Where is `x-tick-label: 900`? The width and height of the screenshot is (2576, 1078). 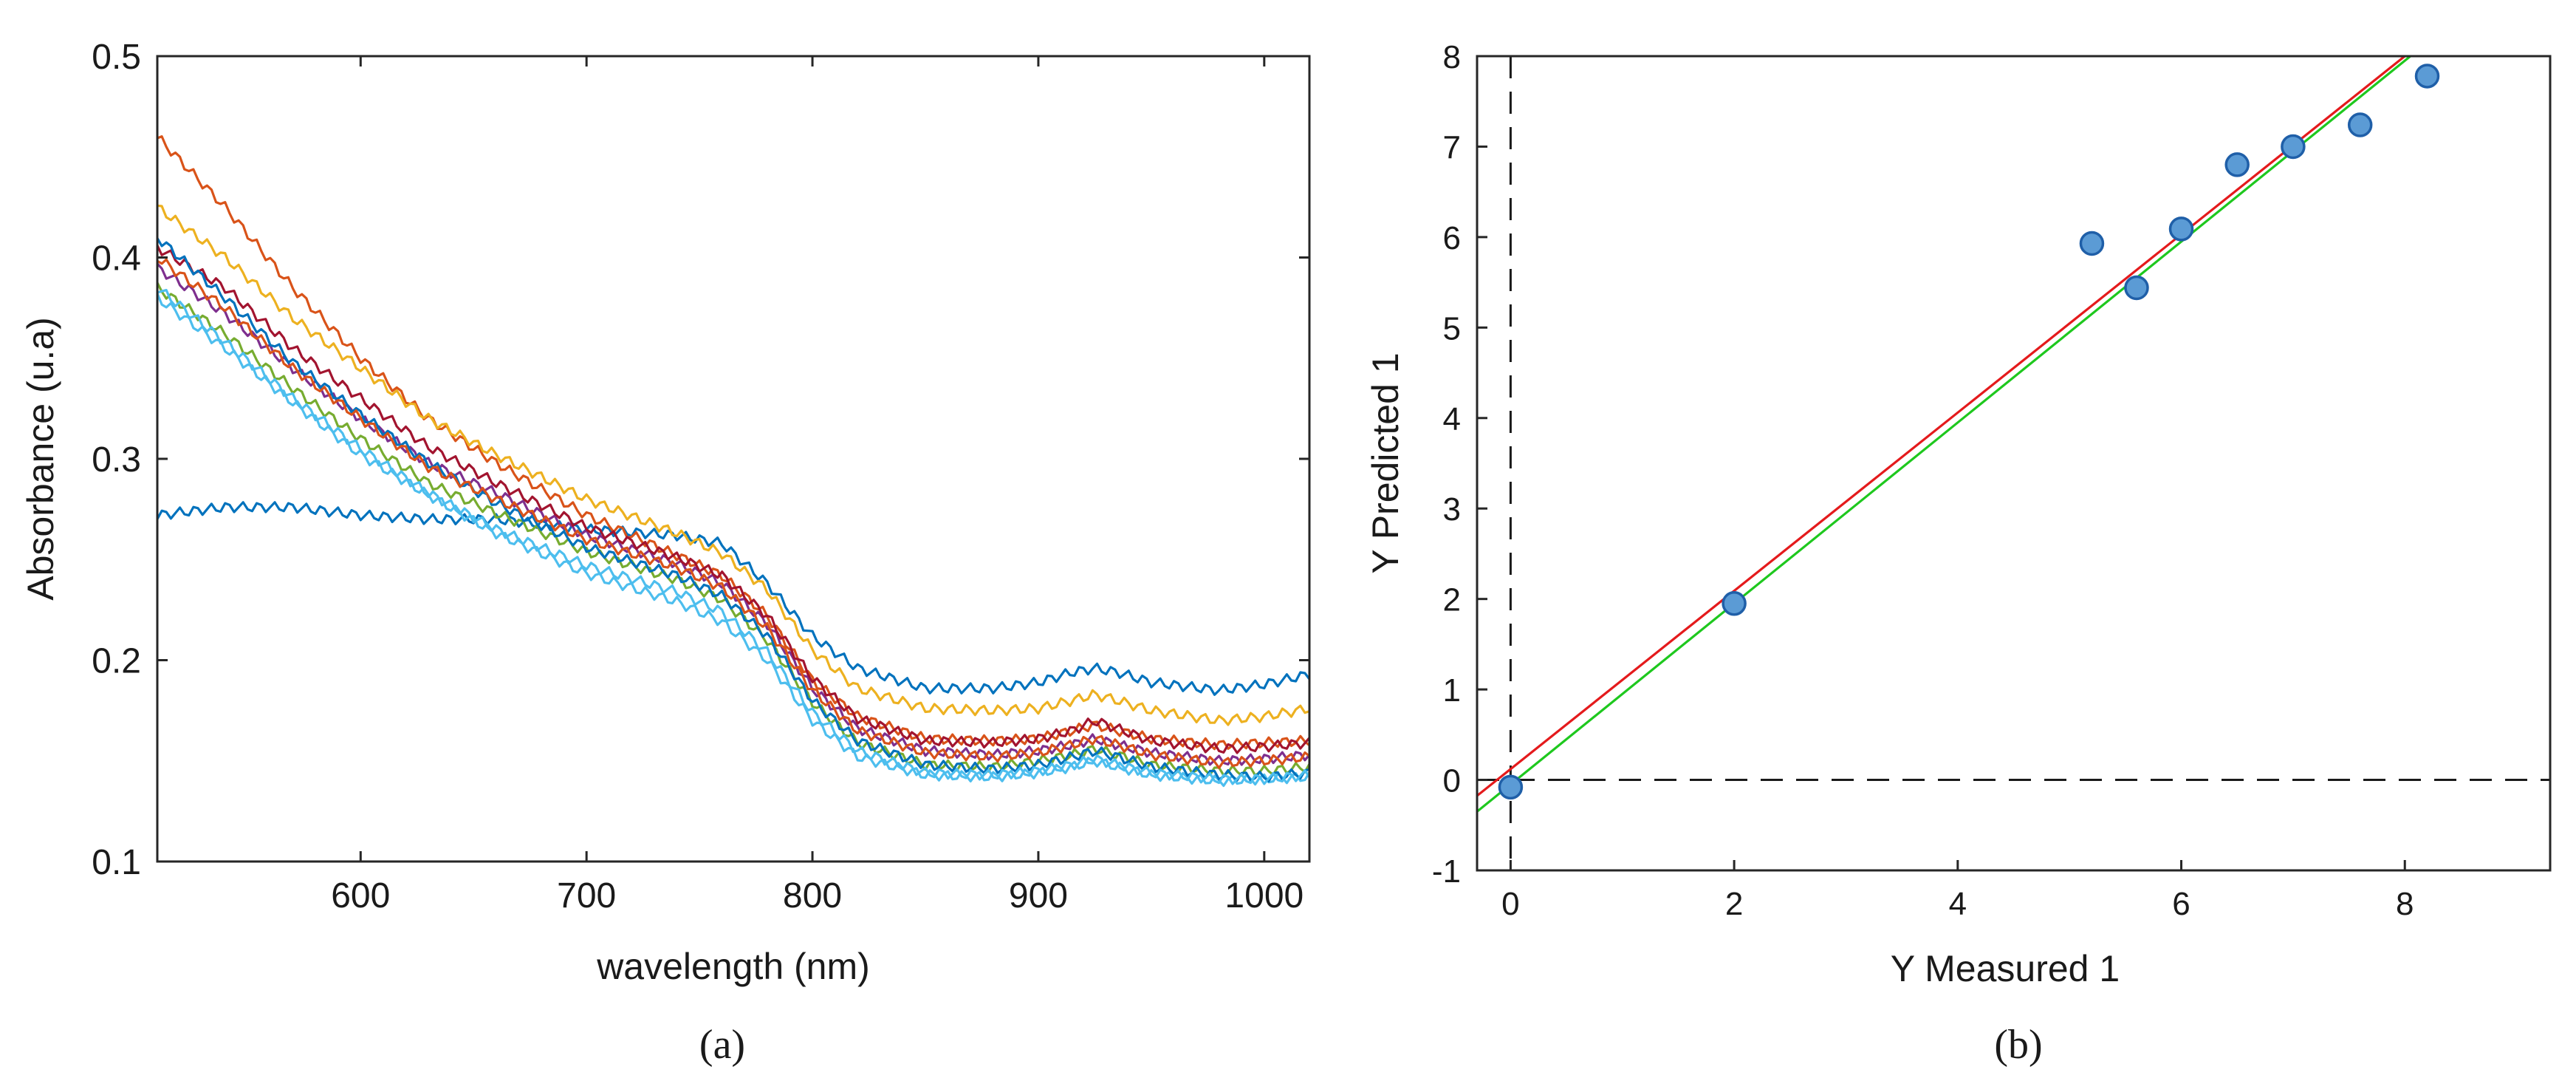 x-tick-label: 900 is located at coordinates (1038, 895).